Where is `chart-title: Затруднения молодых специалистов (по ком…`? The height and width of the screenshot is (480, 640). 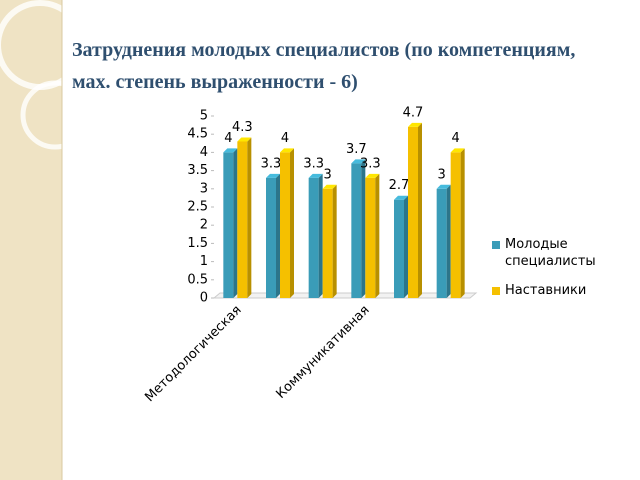
chart-title: Затруднения молодых специалистов (по ком… is located at coordinates (324, 66).